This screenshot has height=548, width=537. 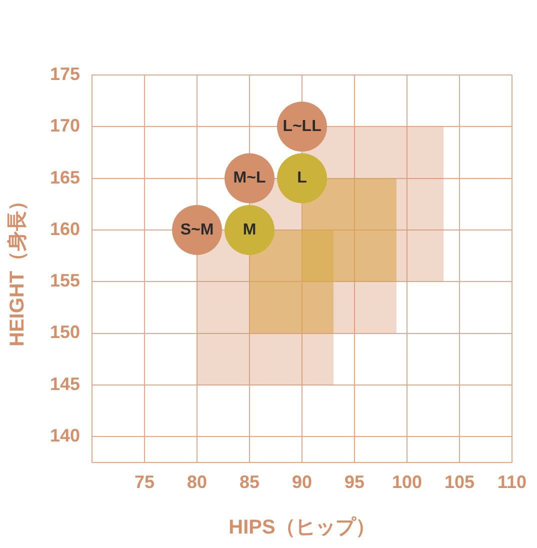 What do you see at coordinates (65, 280) in the screenshot?
I see `y-tick-label: 155` at bounding box center [65, 280].